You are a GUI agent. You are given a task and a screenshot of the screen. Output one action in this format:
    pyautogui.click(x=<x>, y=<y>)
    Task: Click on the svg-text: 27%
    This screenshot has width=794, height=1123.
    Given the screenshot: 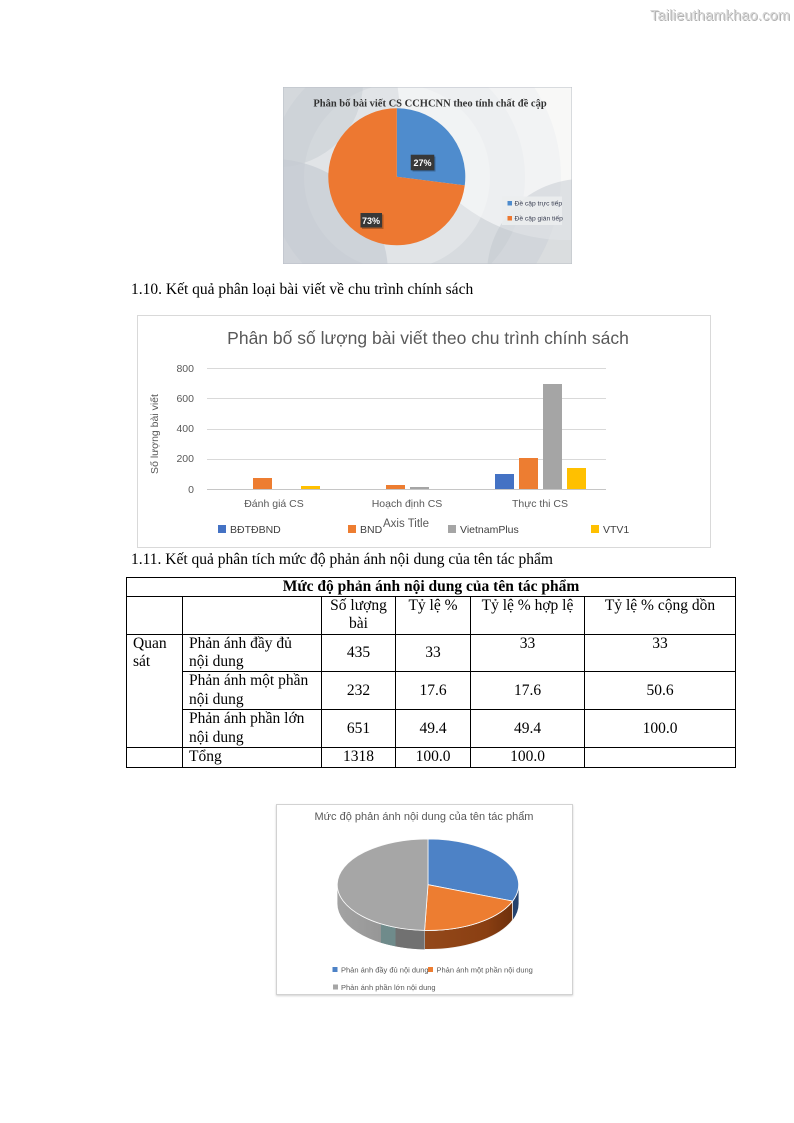 What is the action you would take?
    pyautogui.click(x=422, y=163)
    